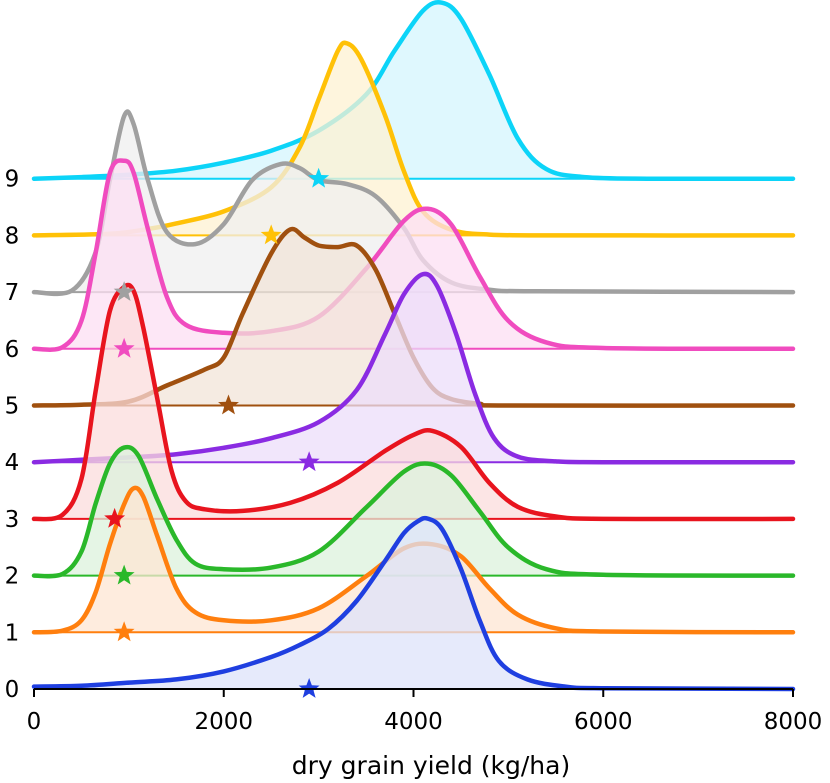 The image size is (830, 783). What do you see at coordinates (12, 463) in the screenshot?
I see `series-label-4: 4` at bounding box center [12, 463].